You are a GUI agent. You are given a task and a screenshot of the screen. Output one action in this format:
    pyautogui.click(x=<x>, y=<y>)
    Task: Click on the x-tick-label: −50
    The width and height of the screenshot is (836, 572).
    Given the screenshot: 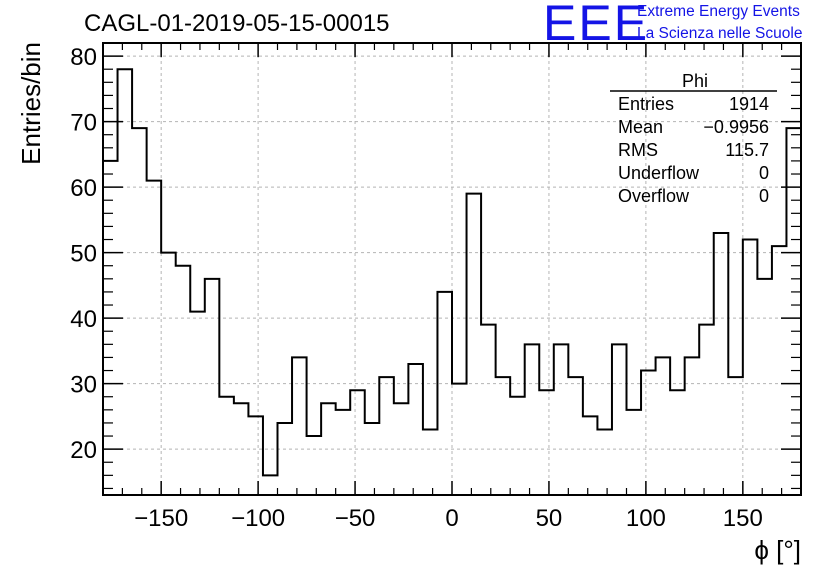 What is the action you would take?
    pyautogui.click(x=355, y=518)
    